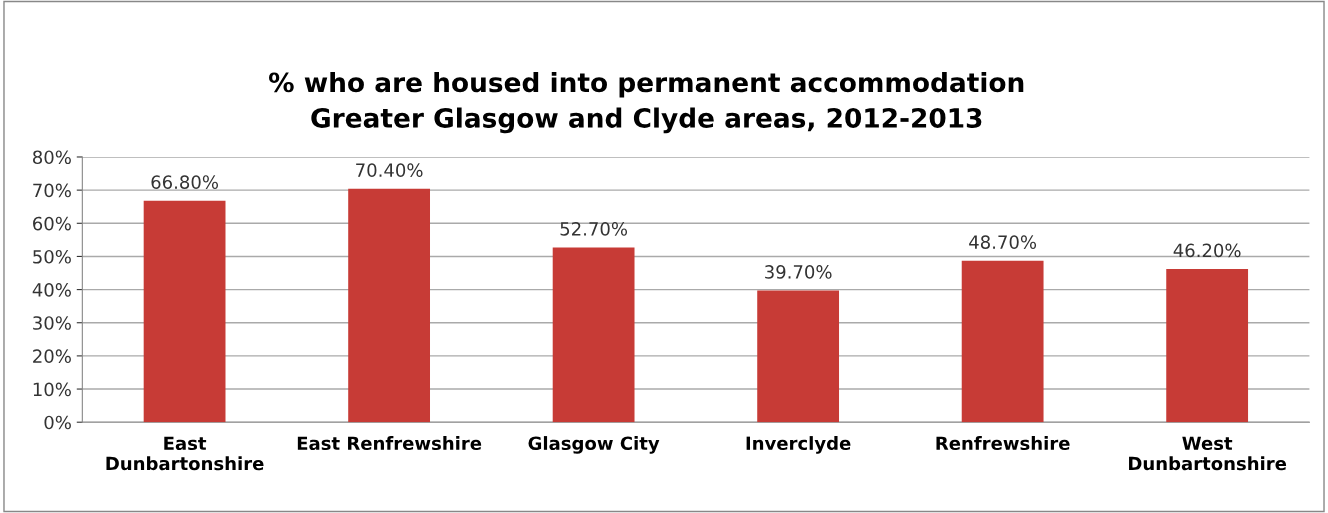  What do you see at coordinates (52, 256) in the screenshot?
I see `y-tick-label: 50%` at bounding box center [52, 256].